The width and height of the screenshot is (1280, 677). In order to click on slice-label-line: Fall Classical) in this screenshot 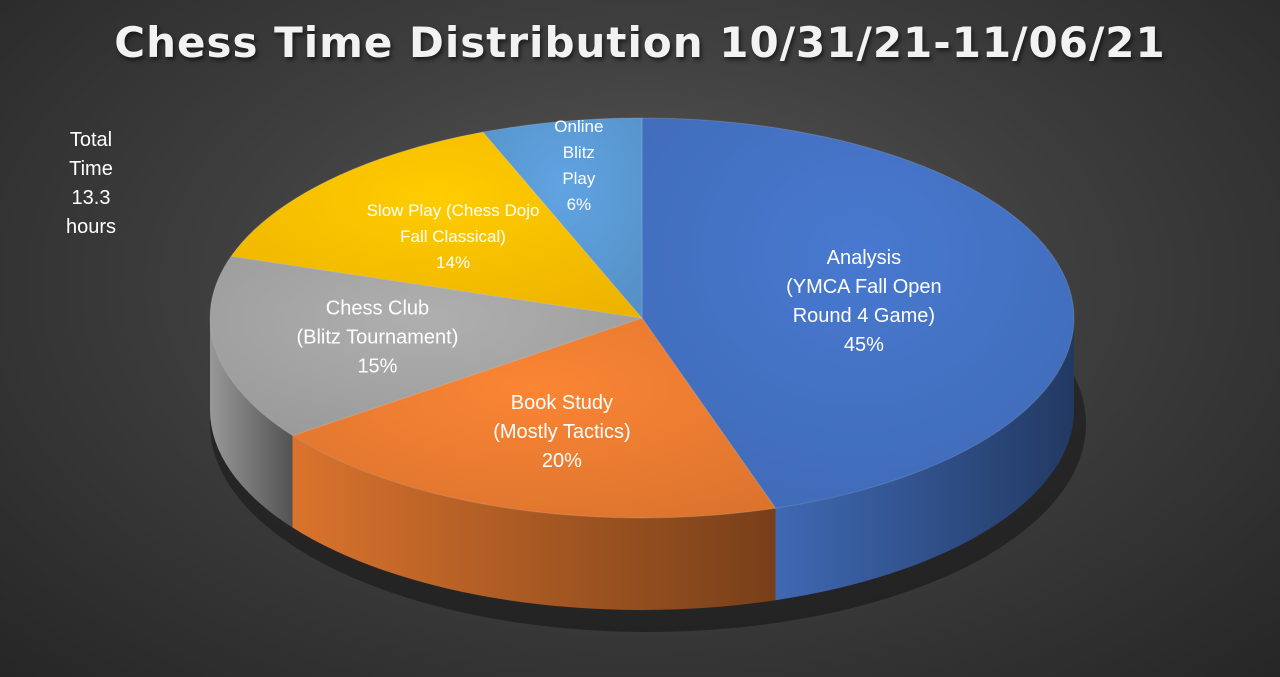, I will do `click(453, 236)`.